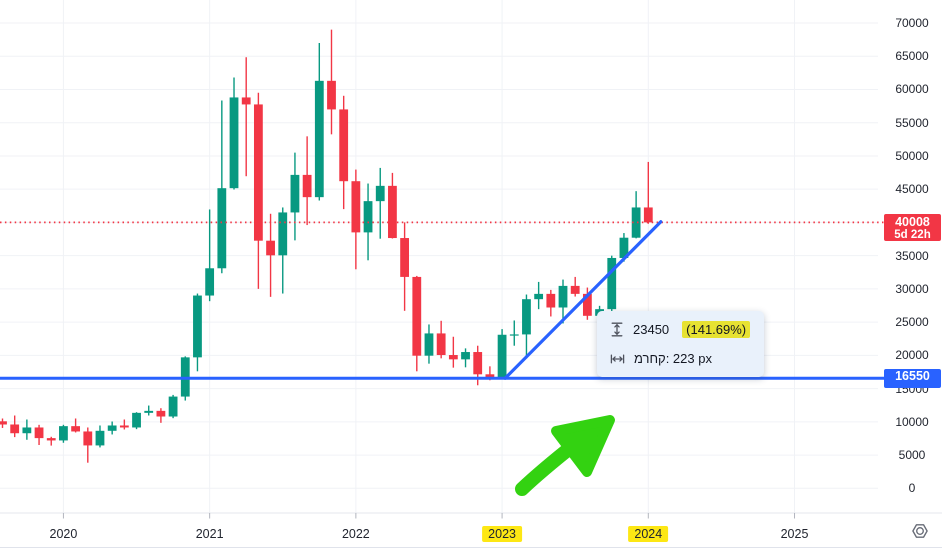  What do you see at coordinates (912, 122) in the screenshot?
I see `price-axis-label: 55000` at bounding box center [912, 122].